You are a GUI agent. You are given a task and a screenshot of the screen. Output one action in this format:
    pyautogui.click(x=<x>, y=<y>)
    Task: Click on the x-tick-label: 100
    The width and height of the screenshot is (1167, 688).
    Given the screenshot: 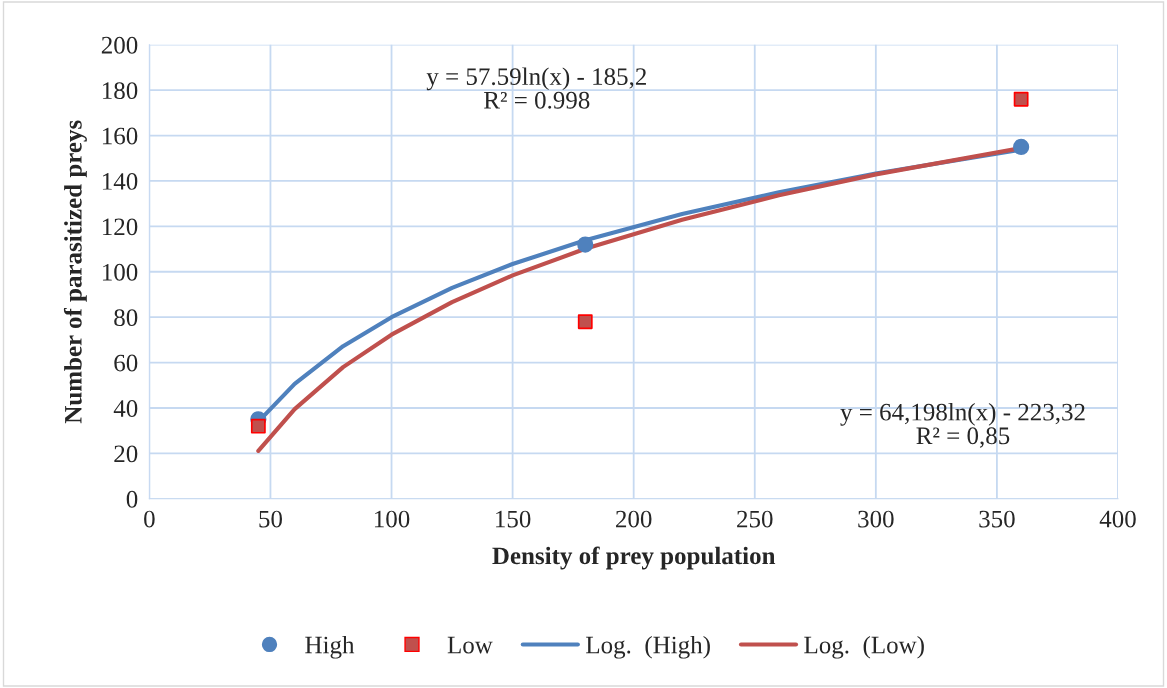 What is the action you would take?
    pyautogui.click(x=392, y=519)
    